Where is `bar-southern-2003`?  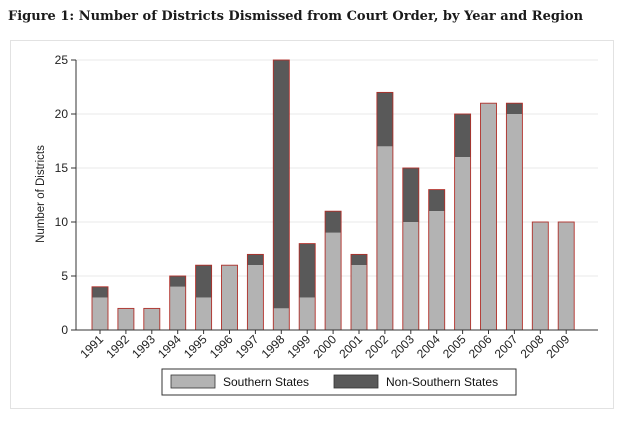 bar-southern-2003 is located at coordinates (410, 276).